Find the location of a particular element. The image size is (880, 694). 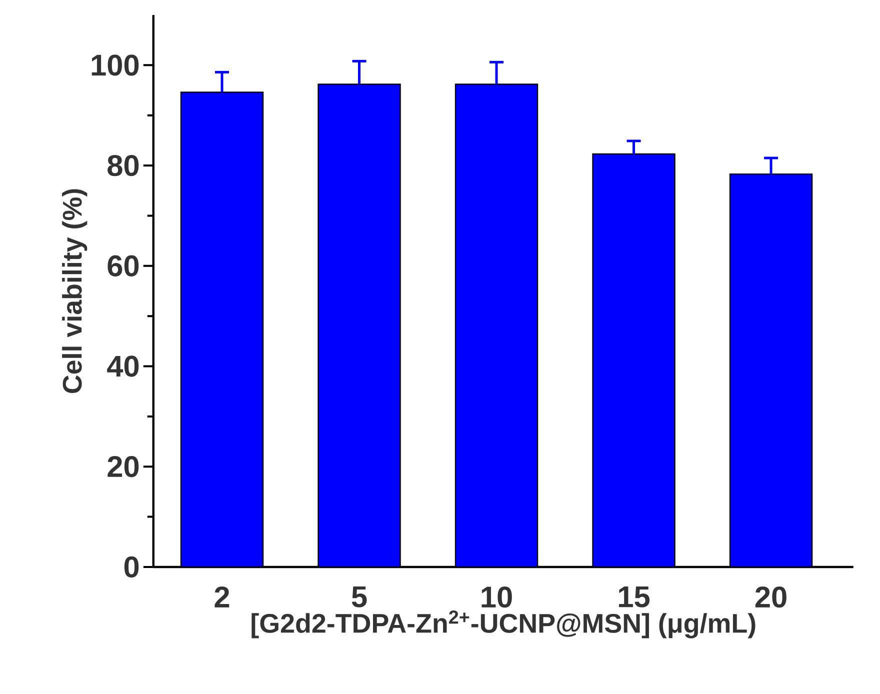

x-tick-label: 15 is located at coordinates (634, 597).